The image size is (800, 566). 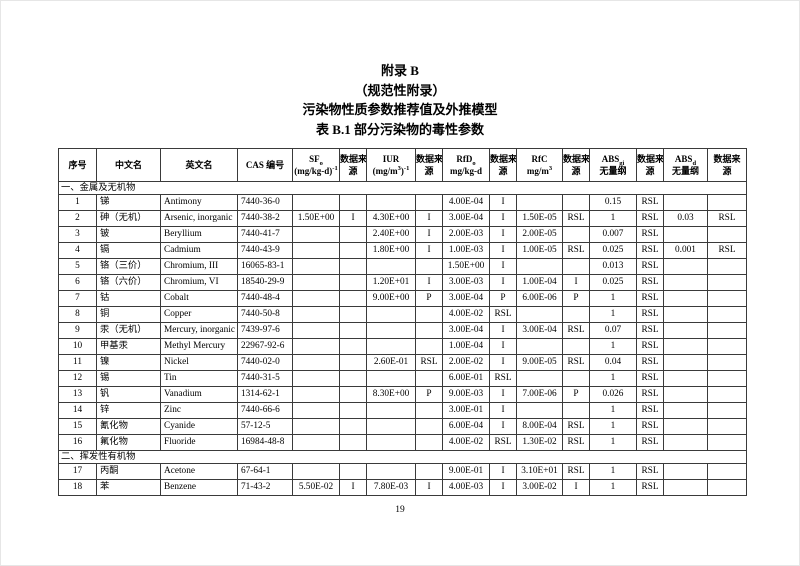 What do you see at coordinates (128, 202) in the screenshot?
I see `table-cell: 锑` at bounding box center [128, 202].